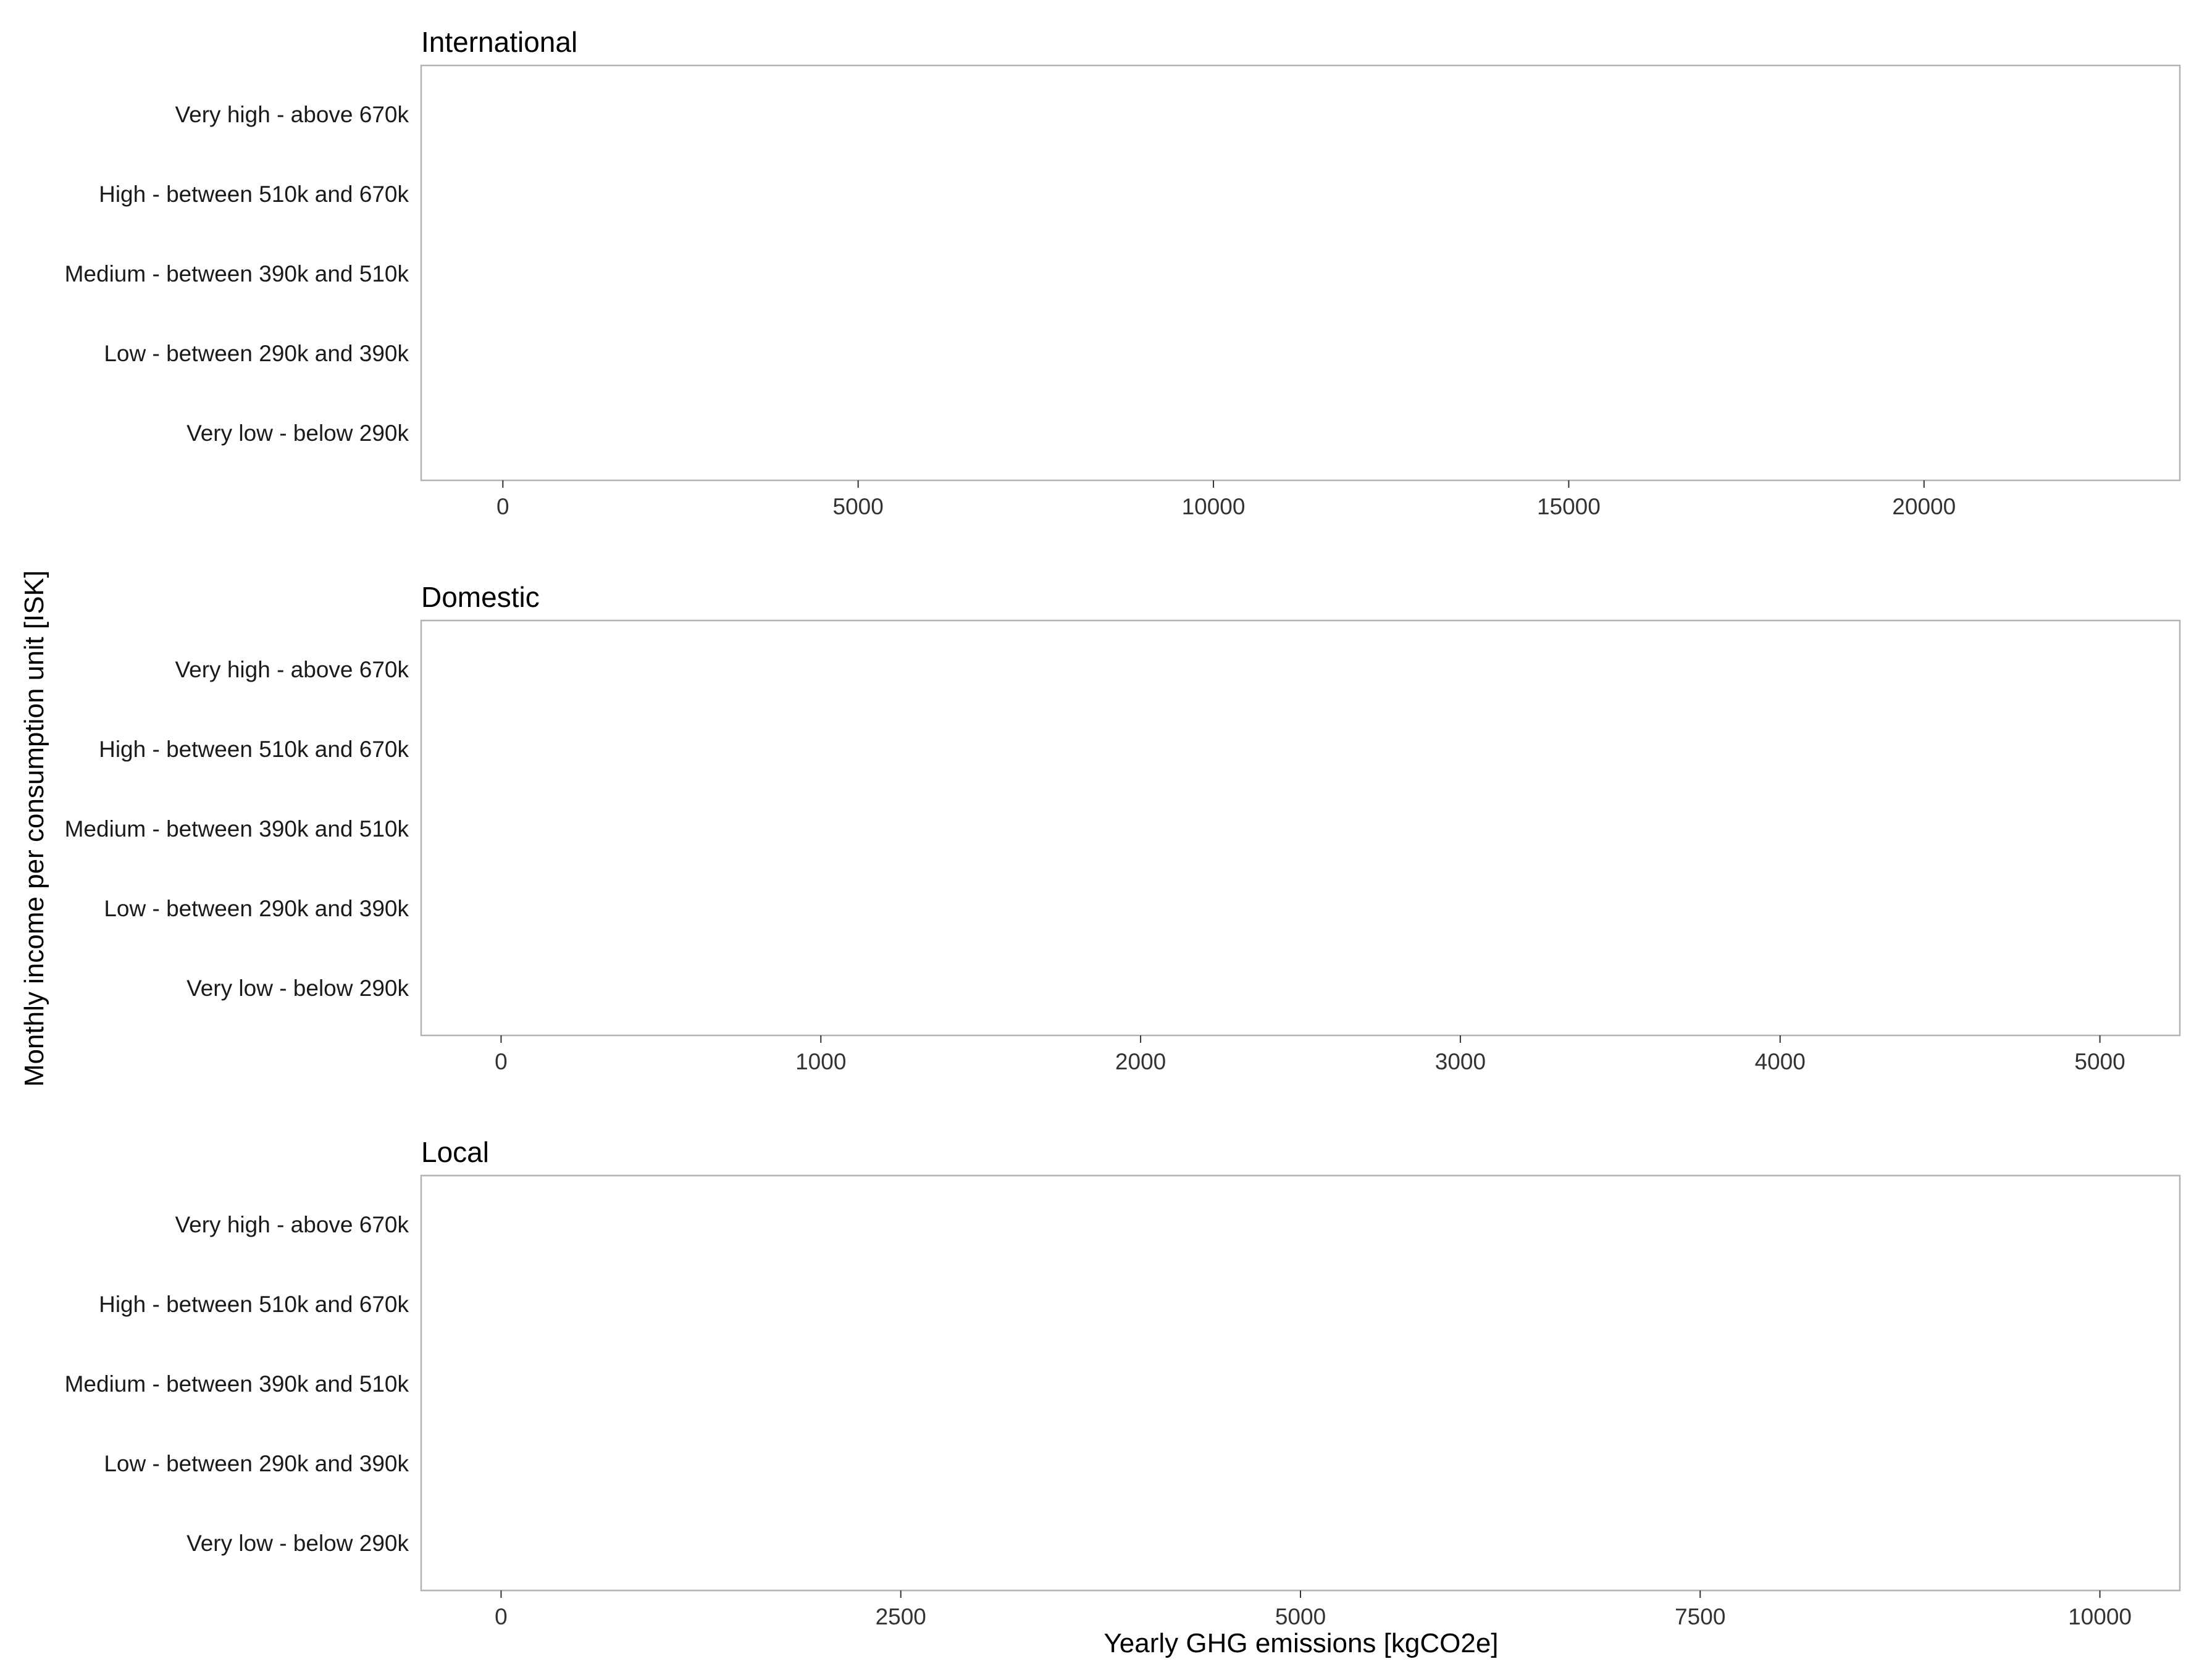 This screenshot has width=2207, height=1680. What do you see at coordinates (1924, 506) in the screenshot?
I see `x-tick-label: 20000` at bounding box center [1924, 506].